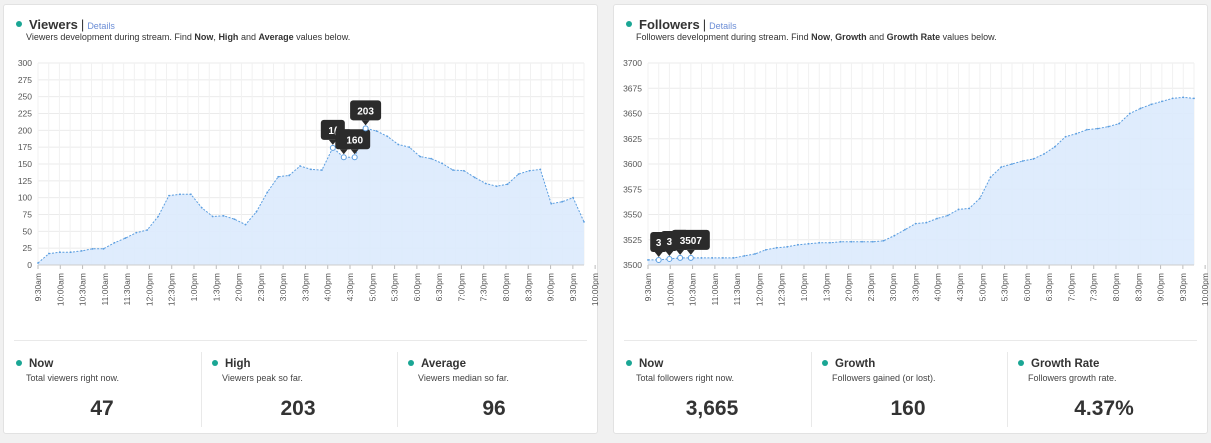 The height and width of the screenshot is (443, 1211). I want to click on stat-value: 160, so click(908, 408).